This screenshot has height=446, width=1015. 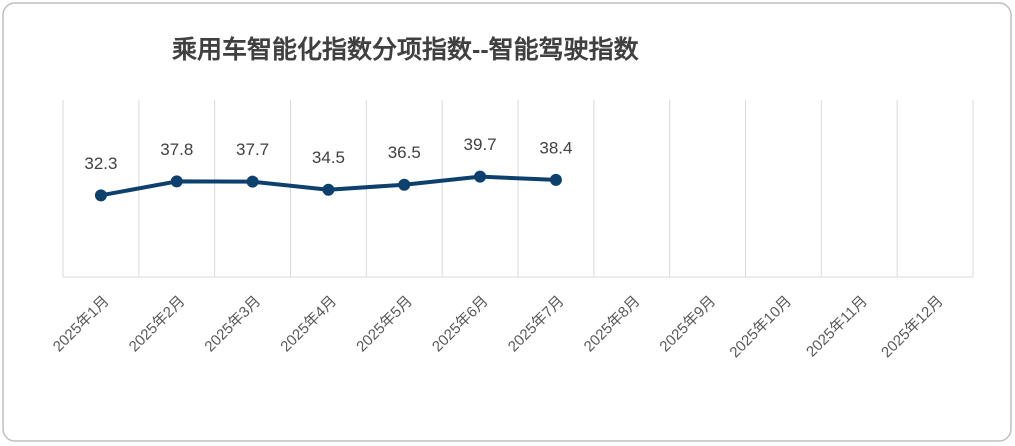 What do you see at coordinates (406, 49) in the screenshot?
I see `chart-title: 乘用车智能化指数分项指数--智能驾驶指数` at bounding box center [406, 49].